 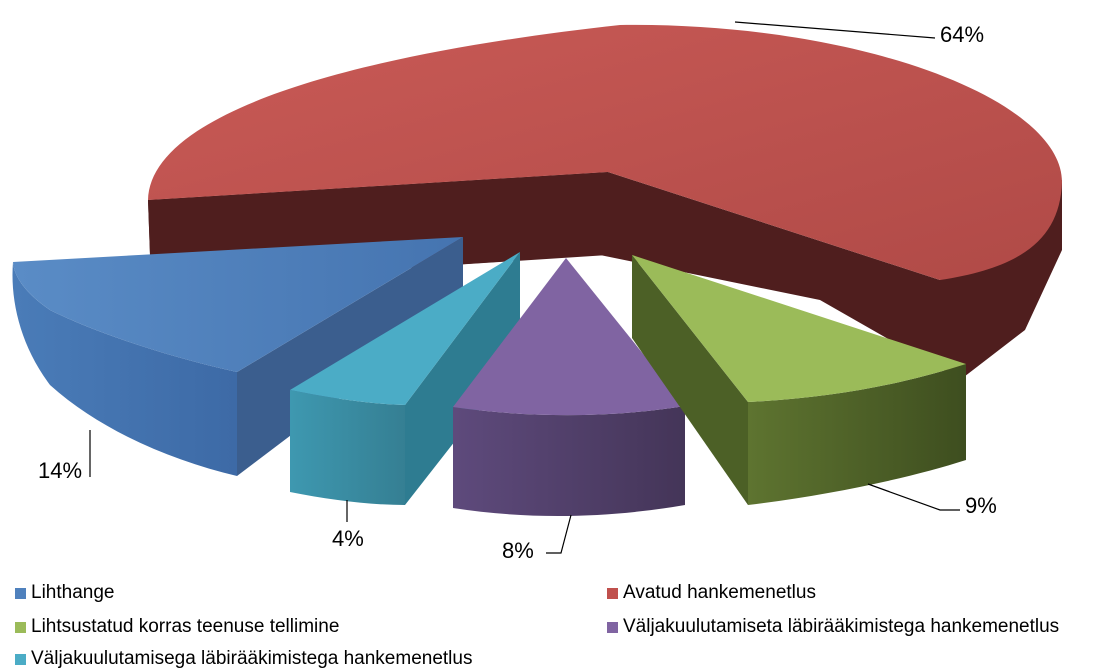 I want to click on slice-wall, so click(x=378, y=222).